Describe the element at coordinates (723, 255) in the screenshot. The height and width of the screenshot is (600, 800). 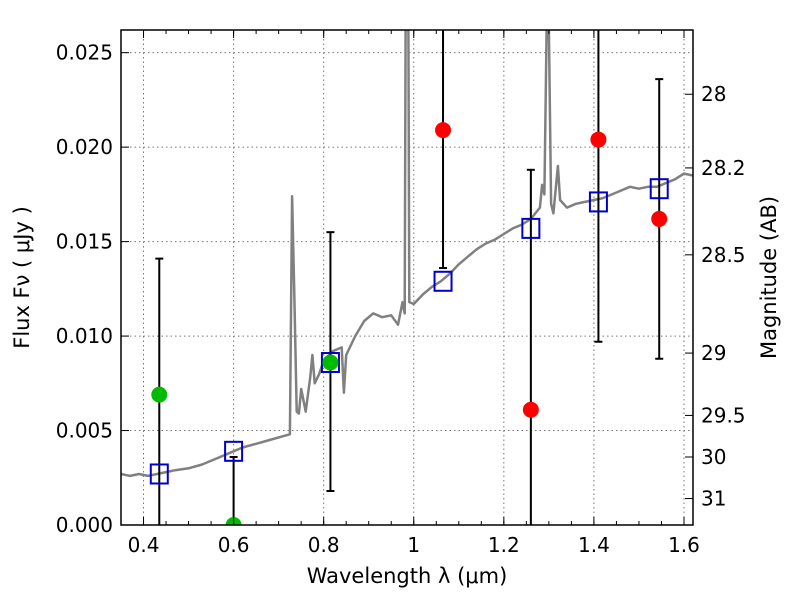
I see `right-tick-label: 28.5` at that location.